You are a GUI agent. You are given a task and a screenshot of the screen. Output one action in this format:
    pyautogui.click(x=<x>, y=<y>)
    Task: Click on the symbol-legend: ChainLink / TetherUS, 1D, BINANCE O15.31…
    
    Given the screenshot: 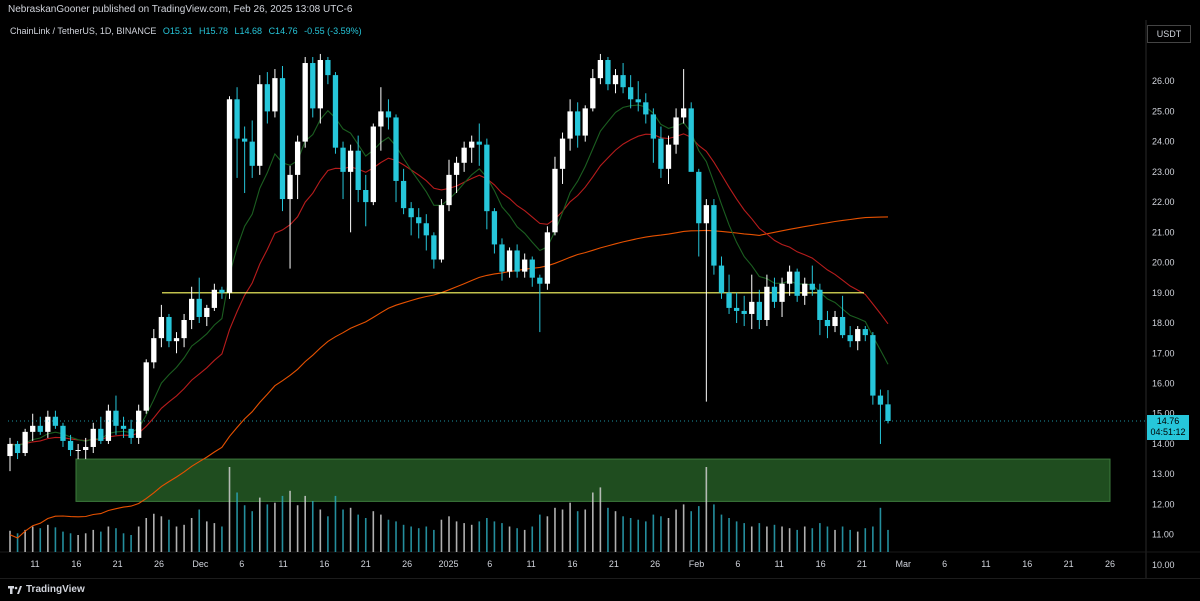 What is the action you would take?
    pyautogui.click(x=188, y=31)
    